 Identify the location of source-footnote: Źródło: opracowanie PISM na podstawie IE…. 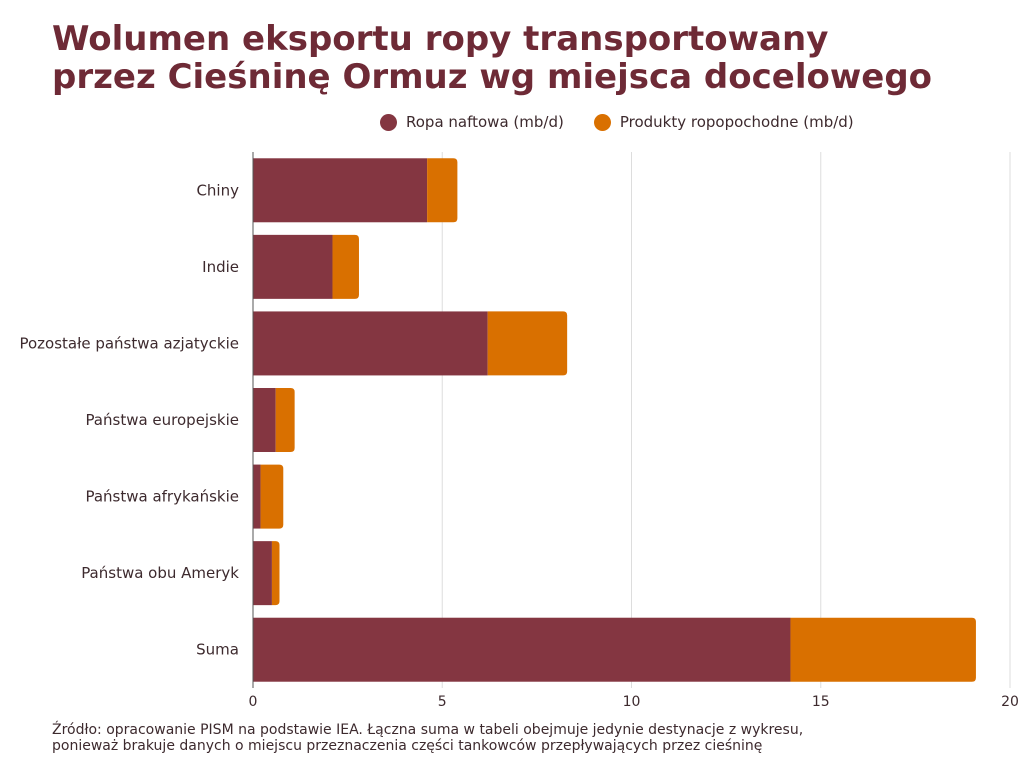
(527, 738).